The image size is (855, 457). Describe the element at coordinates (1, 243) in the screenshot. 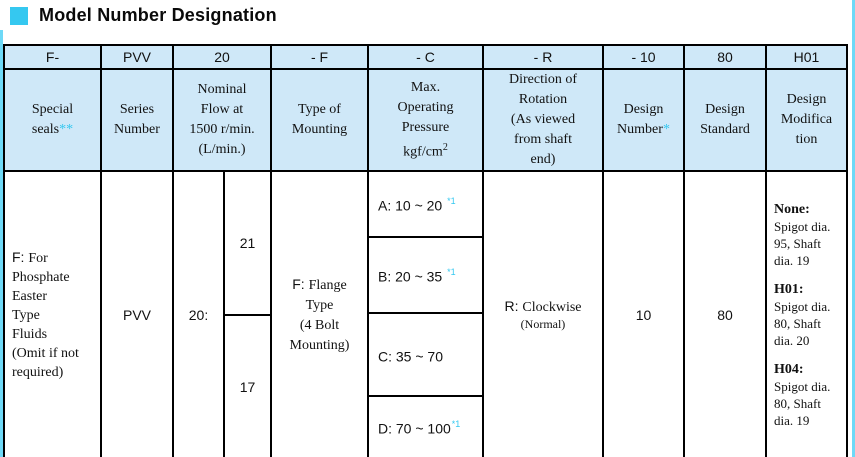

I see `page-edge-left` at that location.